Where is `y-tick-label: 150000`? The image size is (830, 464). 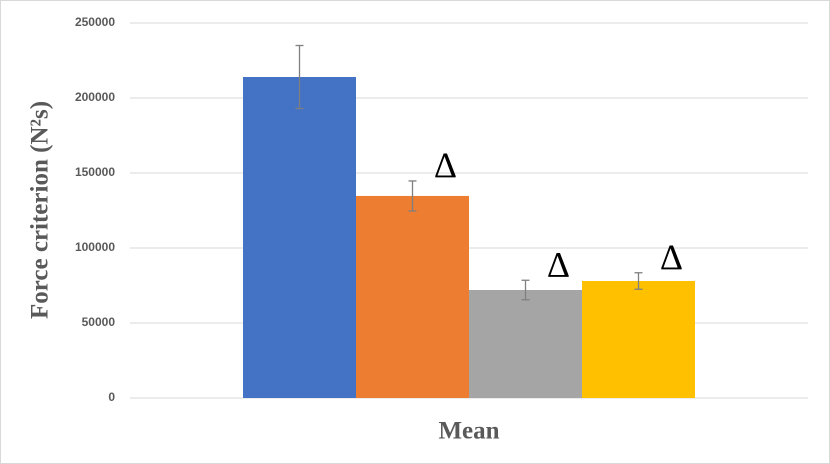 y-tick-label: 150000 is located at coordinates (95, 172).